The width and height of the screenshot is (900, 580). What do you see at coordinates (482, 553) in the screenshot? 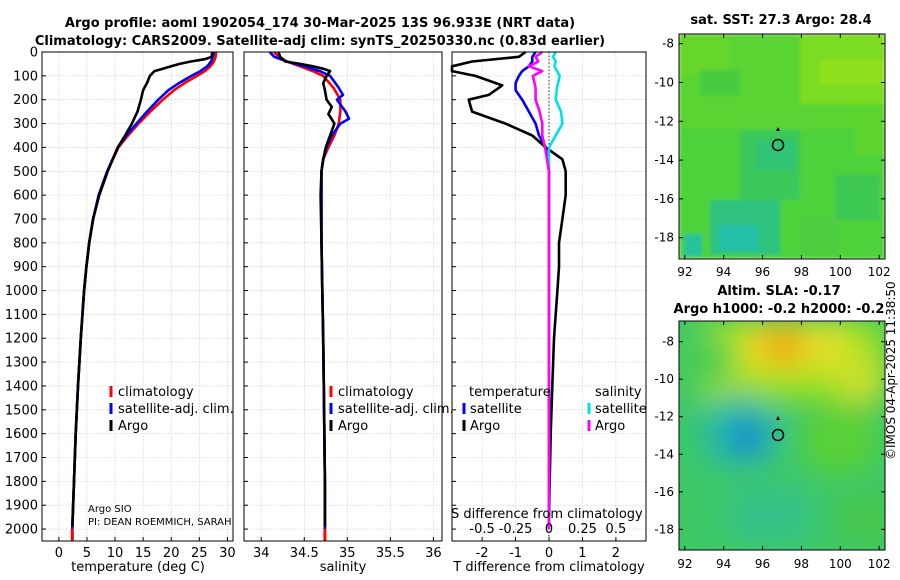
I see `x-tick-label: -2` at bounding box center [482, 553].